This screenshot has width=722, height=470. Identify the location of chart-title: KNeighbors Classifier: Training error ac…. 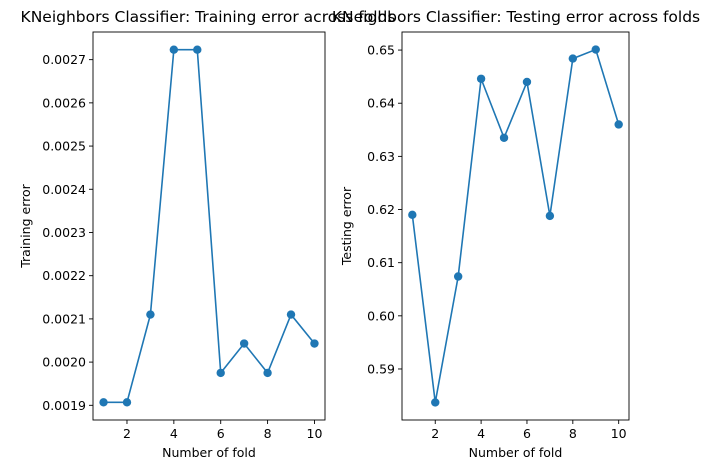
(208, 17).